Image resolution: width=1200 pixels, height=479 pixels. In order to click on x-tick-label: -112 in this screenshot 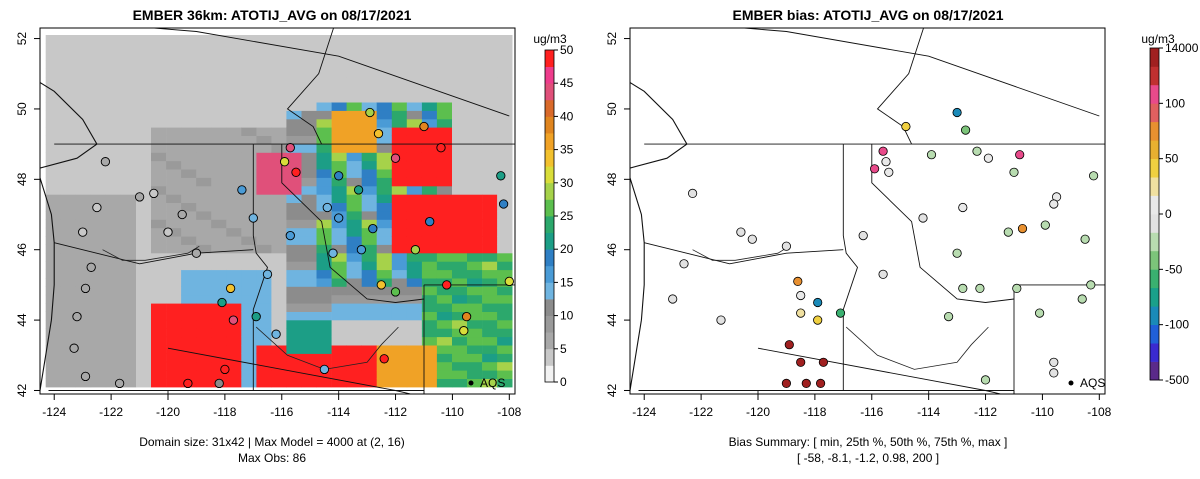, I will do `click(985, 412)`.